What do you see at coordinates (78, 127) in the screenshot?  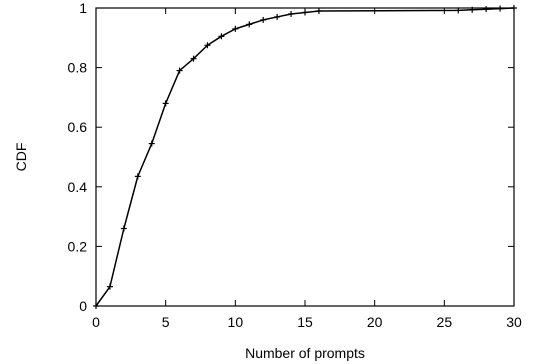 I see `y-tick-label: 0.6` at bounding box center [78, 127].